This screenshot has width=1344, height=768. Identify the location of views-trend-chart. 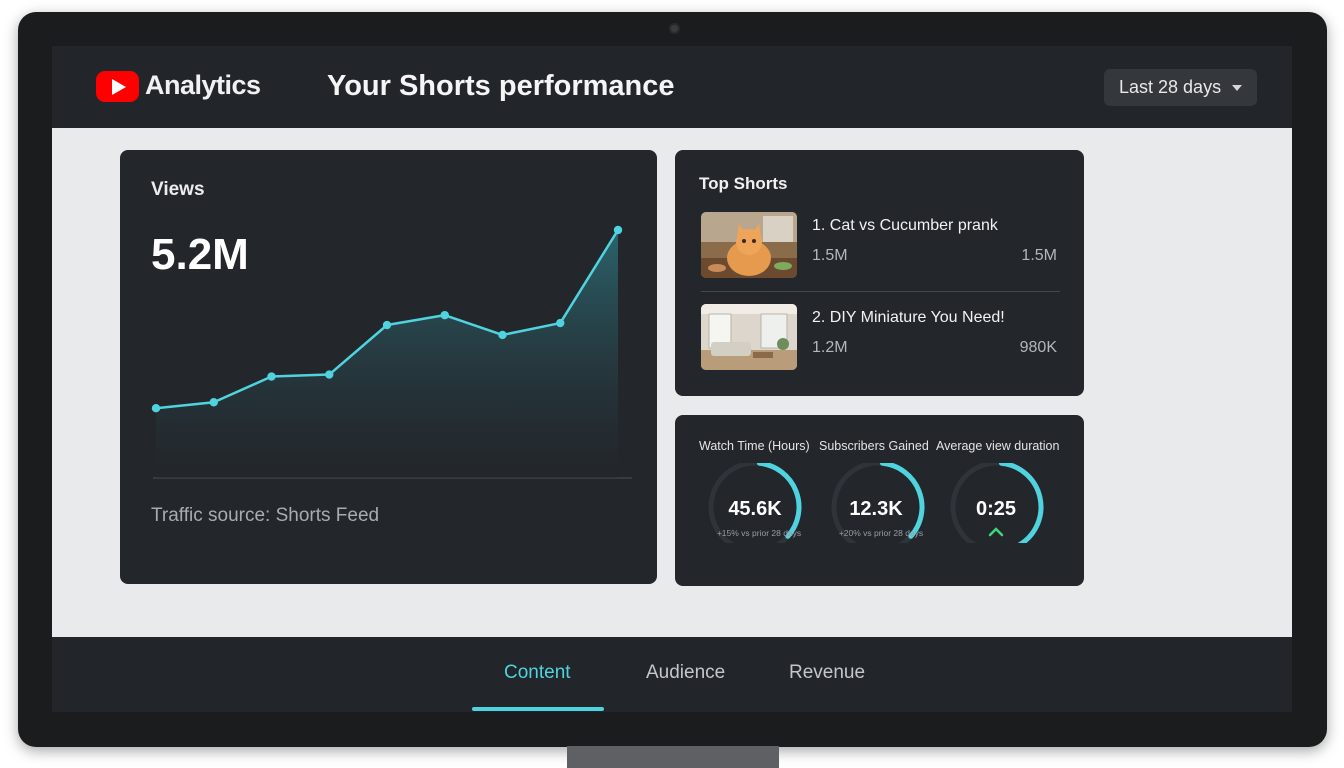
(391, 352).